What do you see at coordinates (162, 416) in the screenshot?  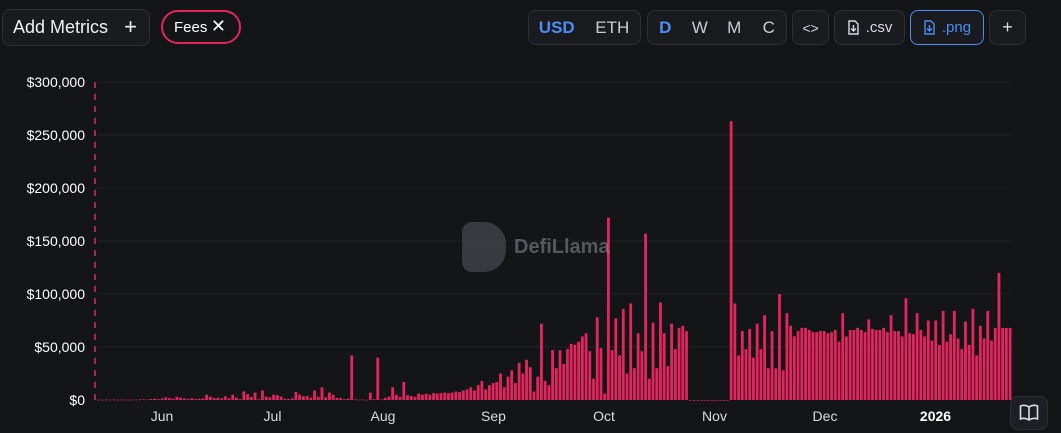 I see `x-tick-label: Jun` at bounding box center [162, 416].